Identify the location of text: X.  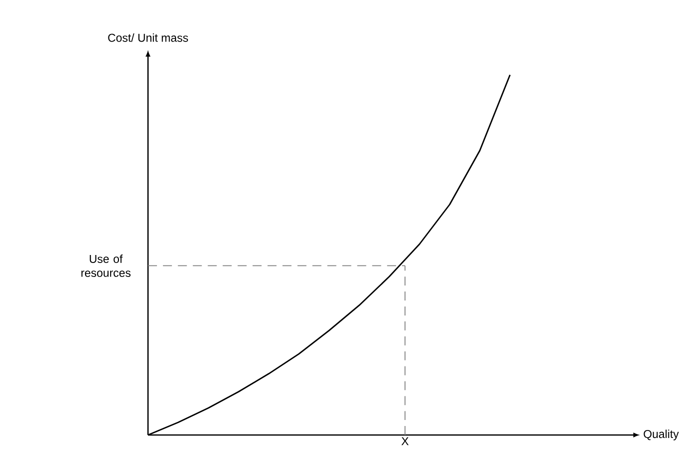
(405, 441).